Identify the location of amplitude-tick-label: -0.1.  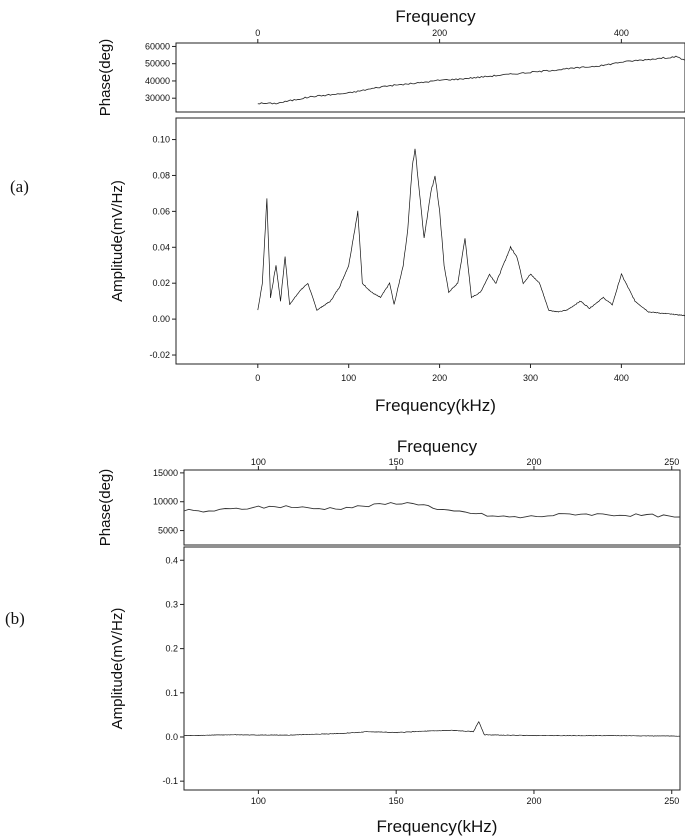
(170, 781).